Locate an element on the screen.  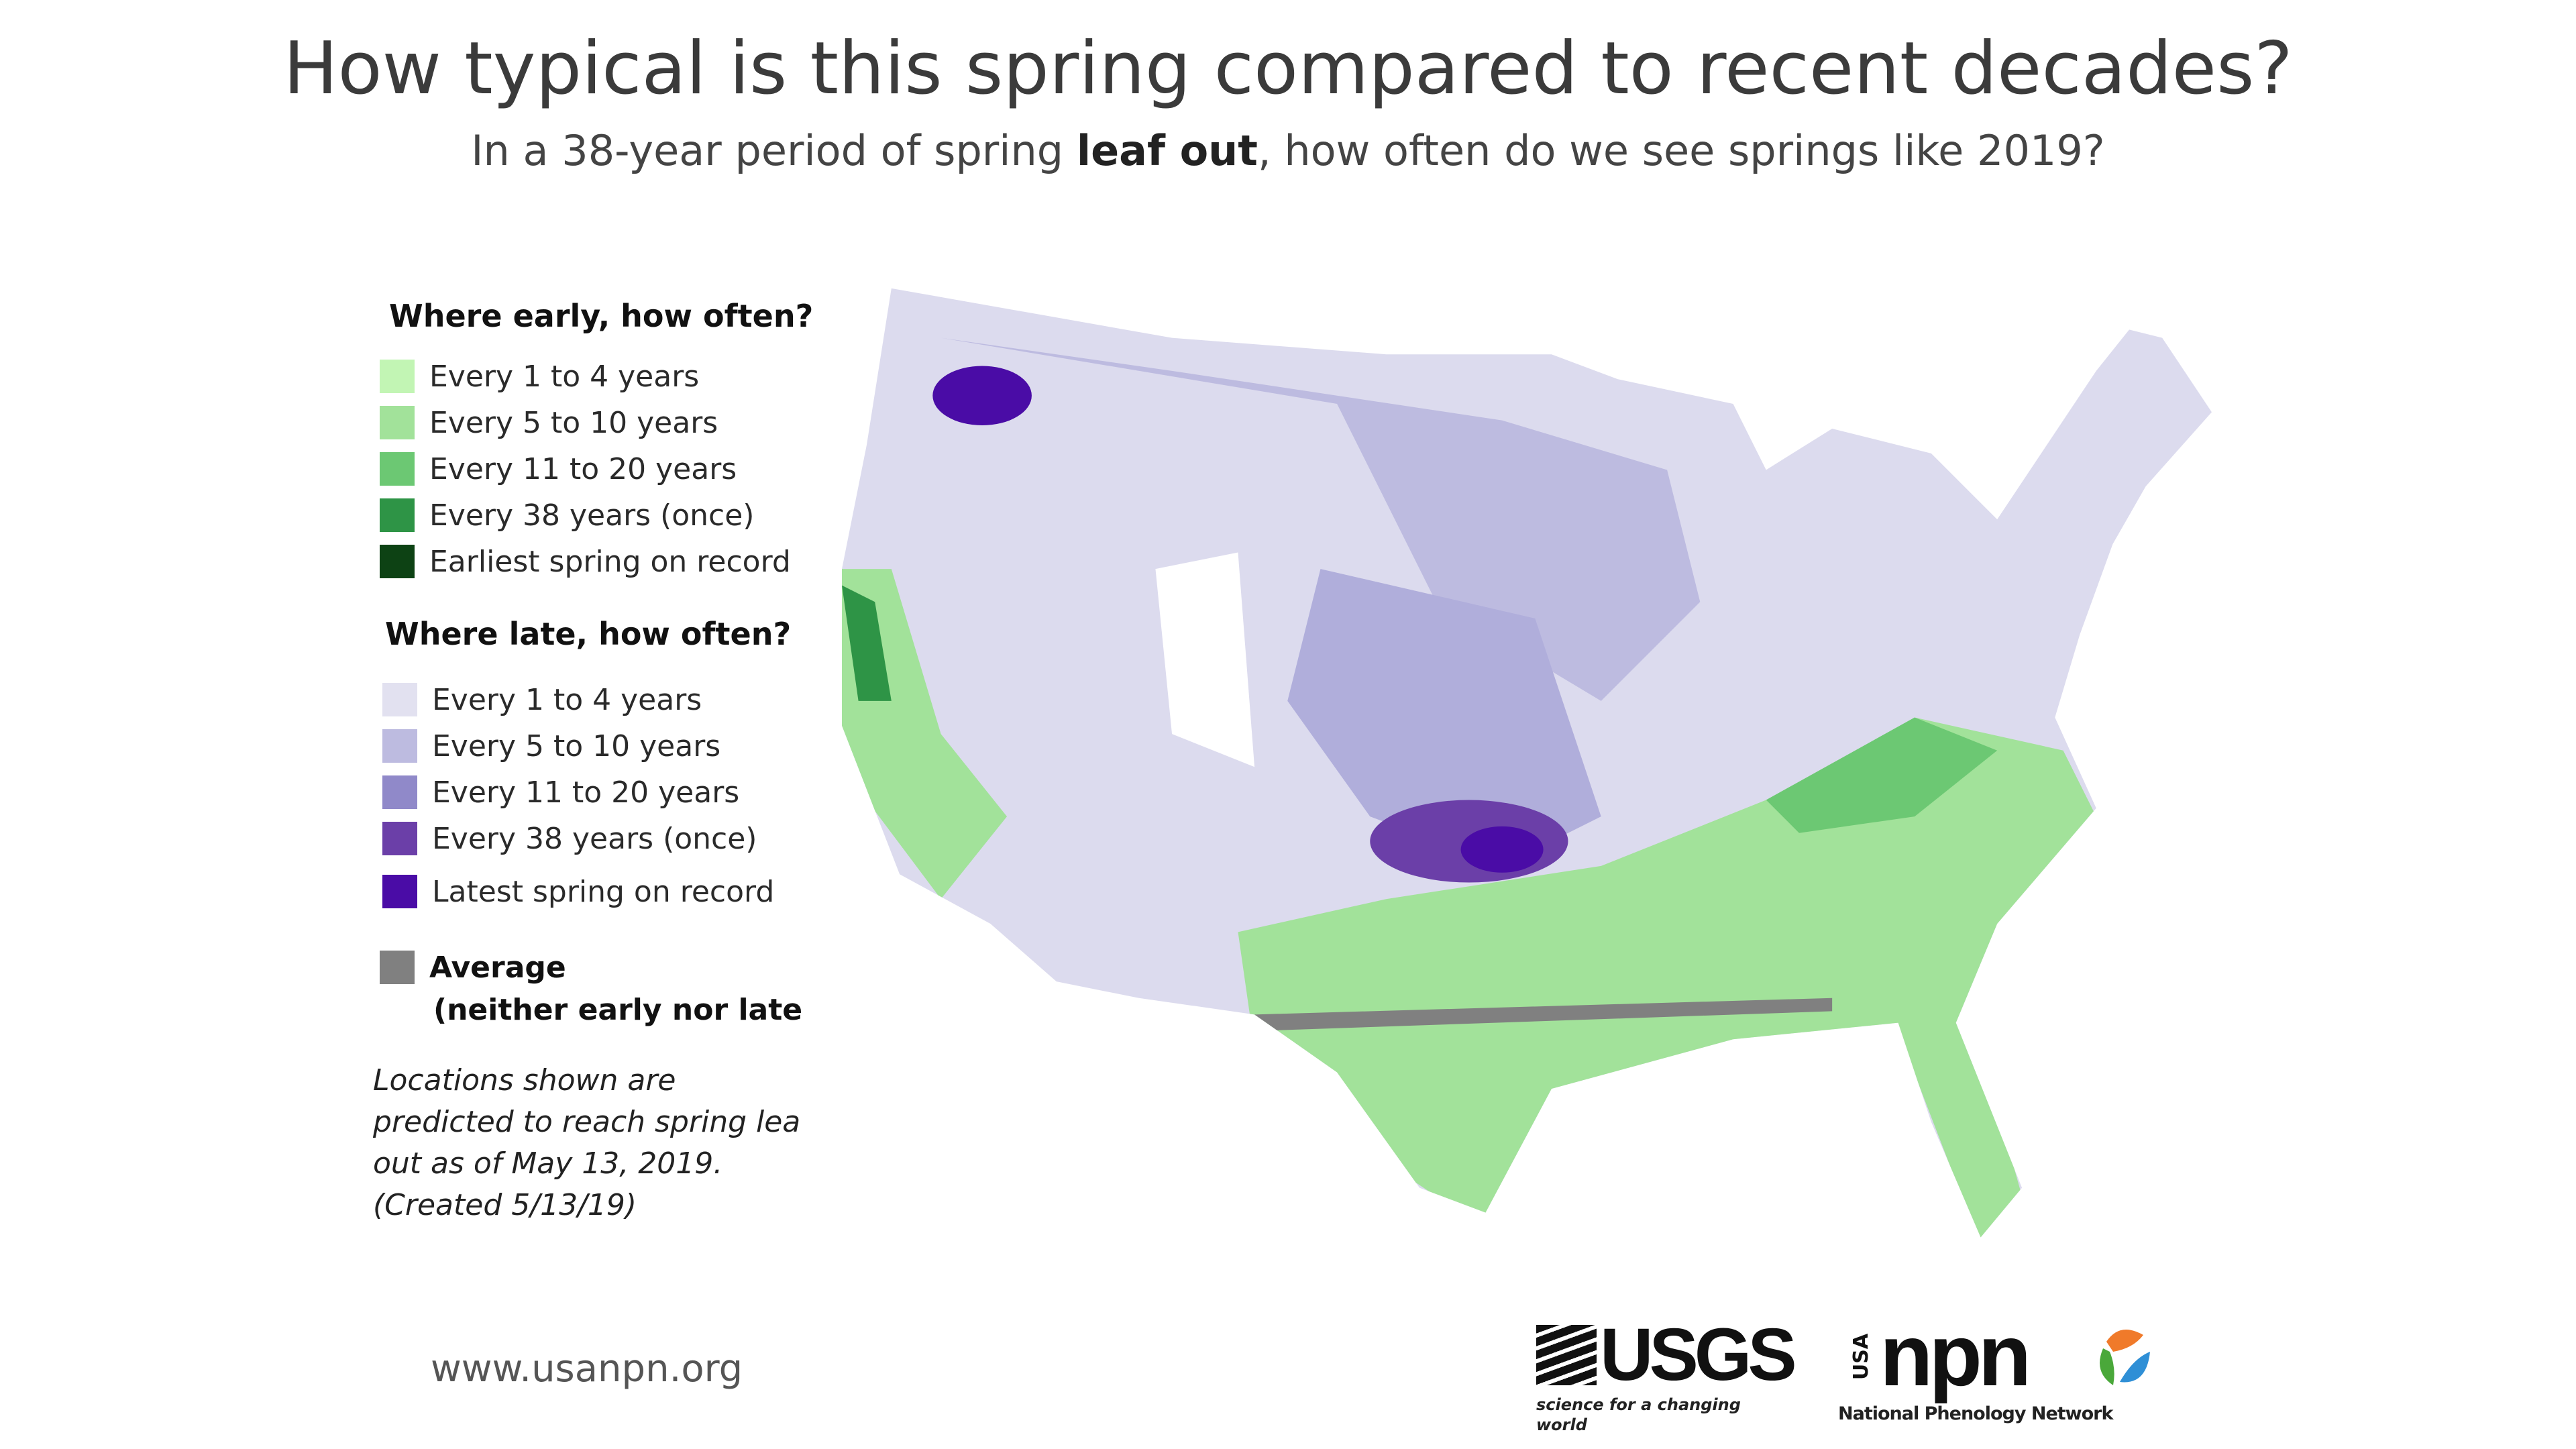
npn-tagline: National Phenology Network is located at coordinates (1975, 1413).